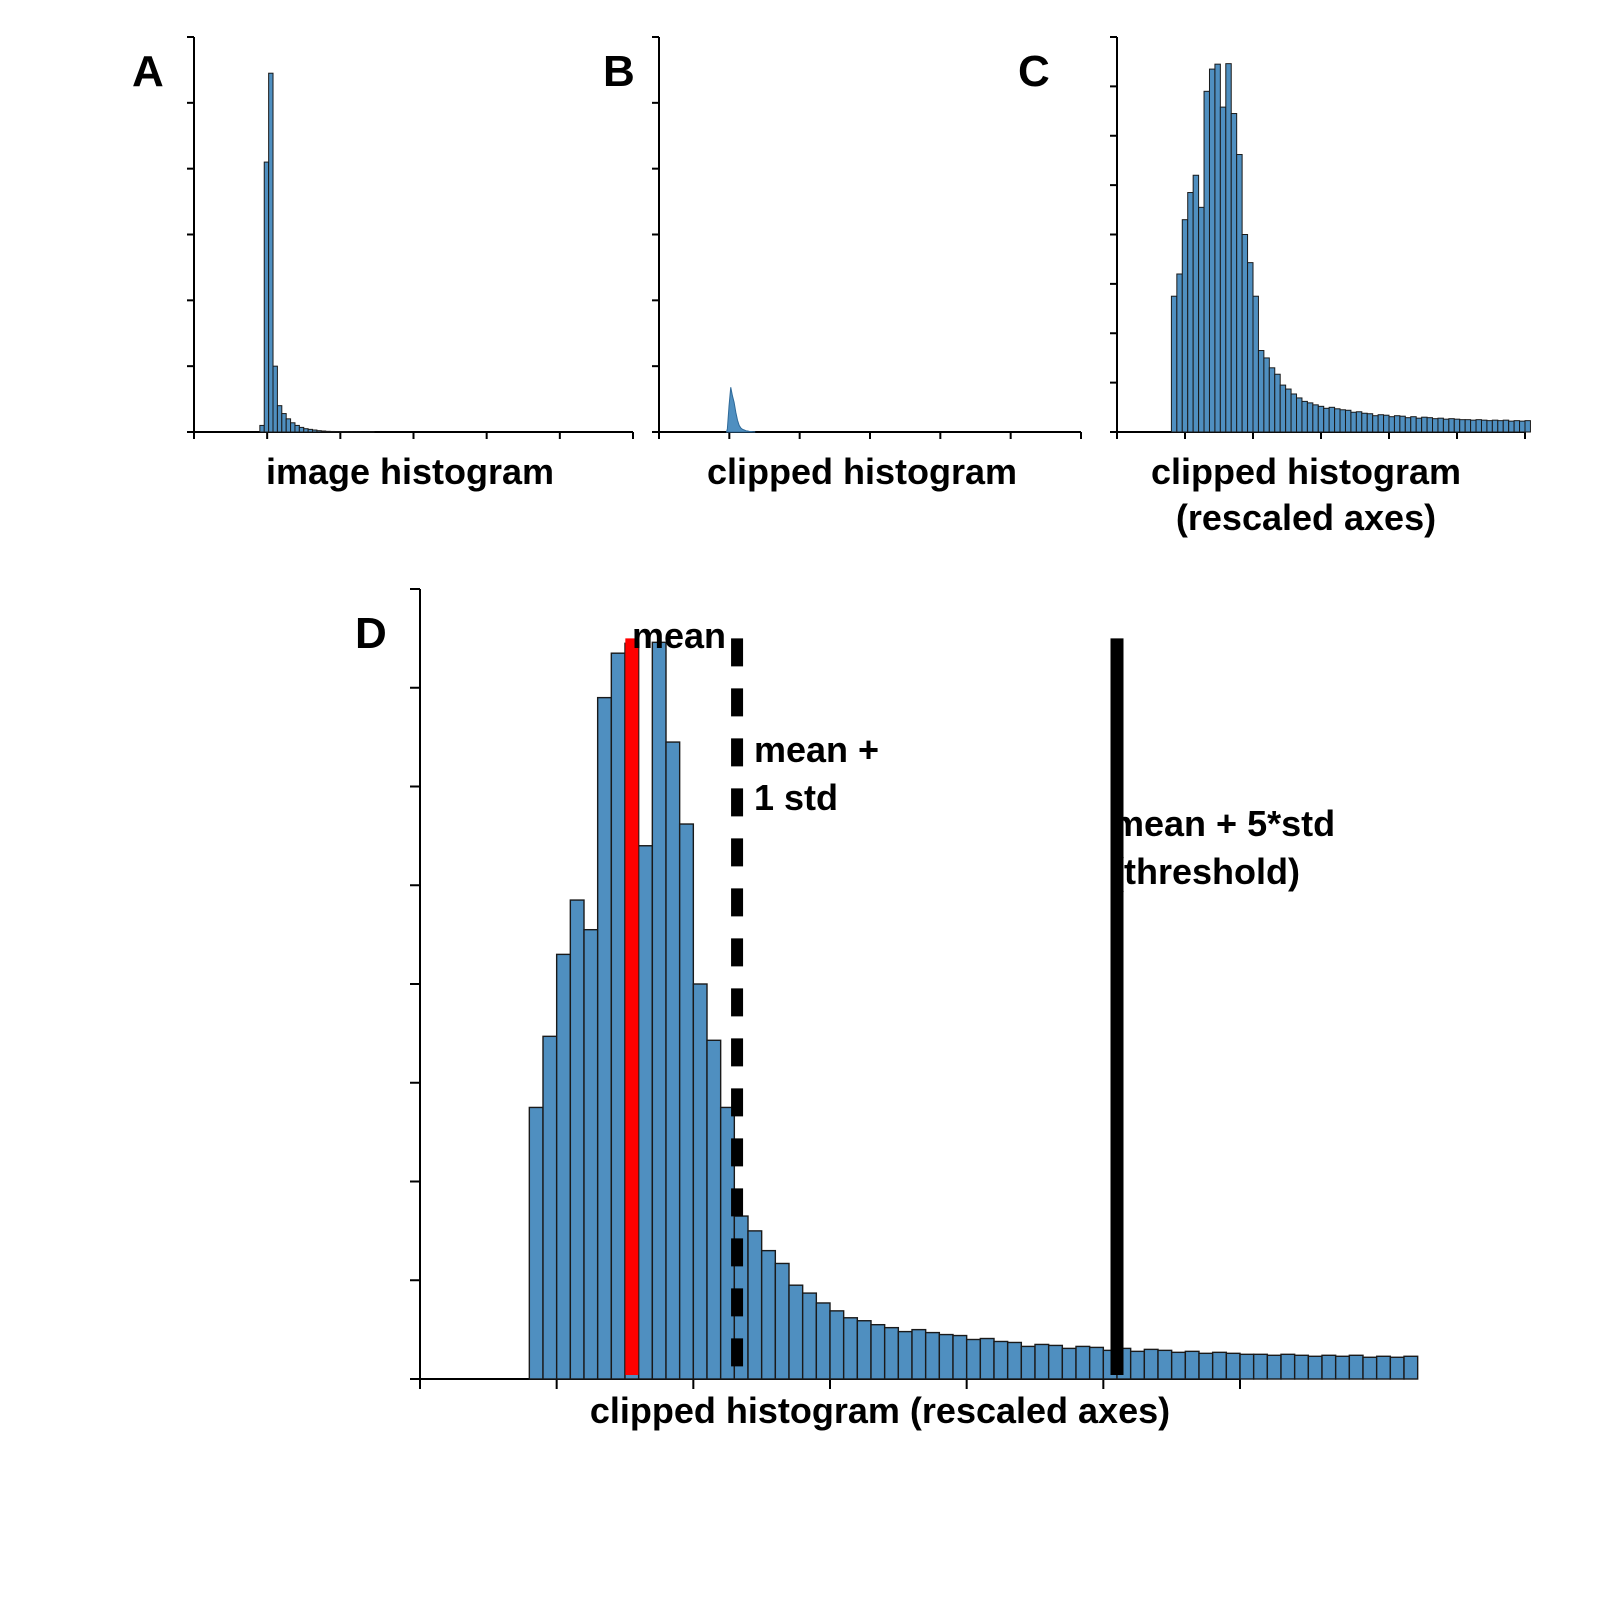 The width and height of the screenshot is (1600, 1600). Describe the element at coordinates (619, 71) in the screenshot. I see `panel-b-letter: B` at that location.